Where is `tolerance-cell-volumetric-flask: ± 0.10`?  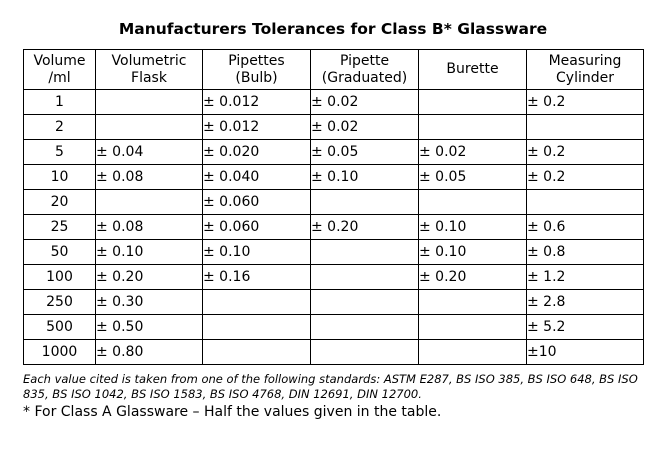 tolerance-cell-volumetric-flask: ± 0.10 is located at coordinates (149, 252).